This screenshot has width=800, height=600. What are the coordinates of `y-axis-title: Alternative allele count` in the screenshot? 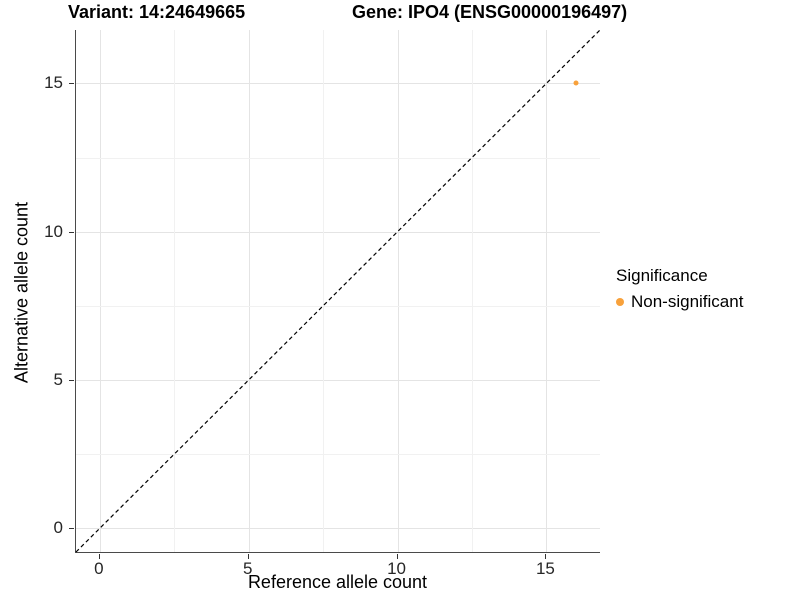 It's located at (21, 292).